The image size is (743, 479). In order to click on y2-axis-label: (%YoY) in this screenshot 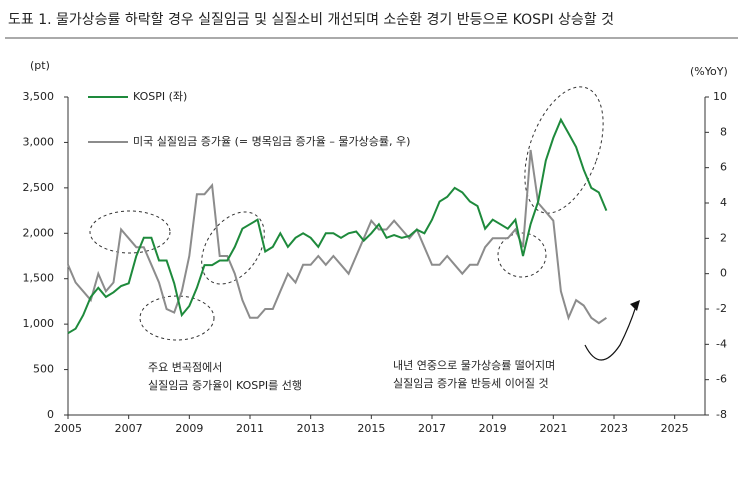, I will do `click(709, 71)`.